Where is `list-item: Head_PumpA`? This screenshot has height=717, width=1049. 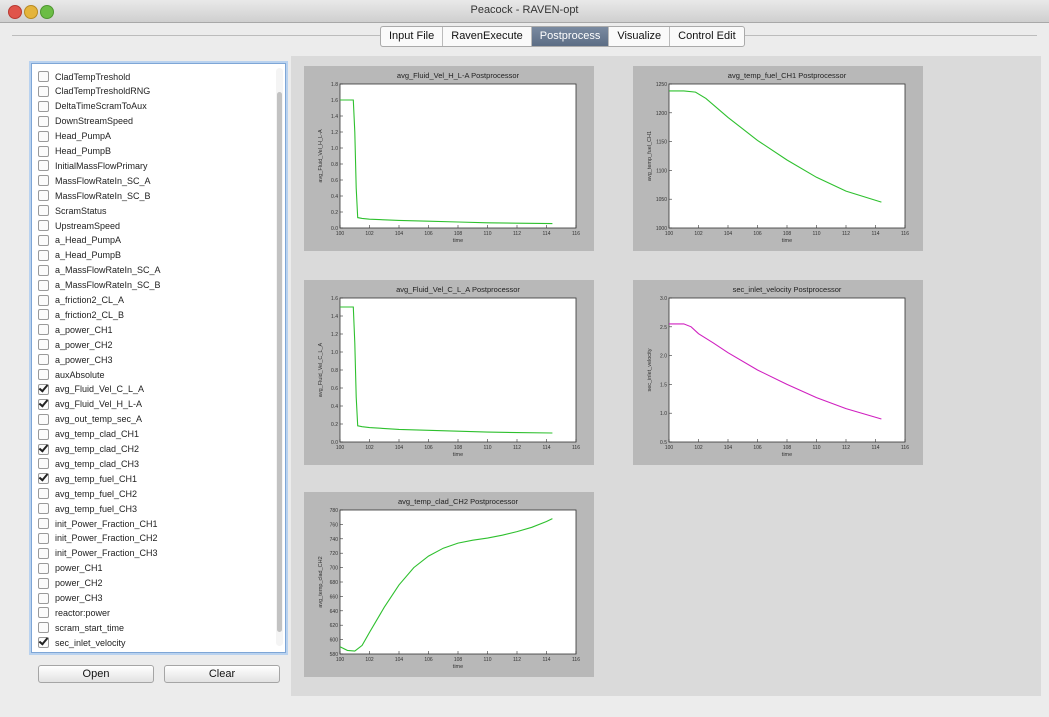
list-item: Head_PumpA is located at coordinates (74, 136).